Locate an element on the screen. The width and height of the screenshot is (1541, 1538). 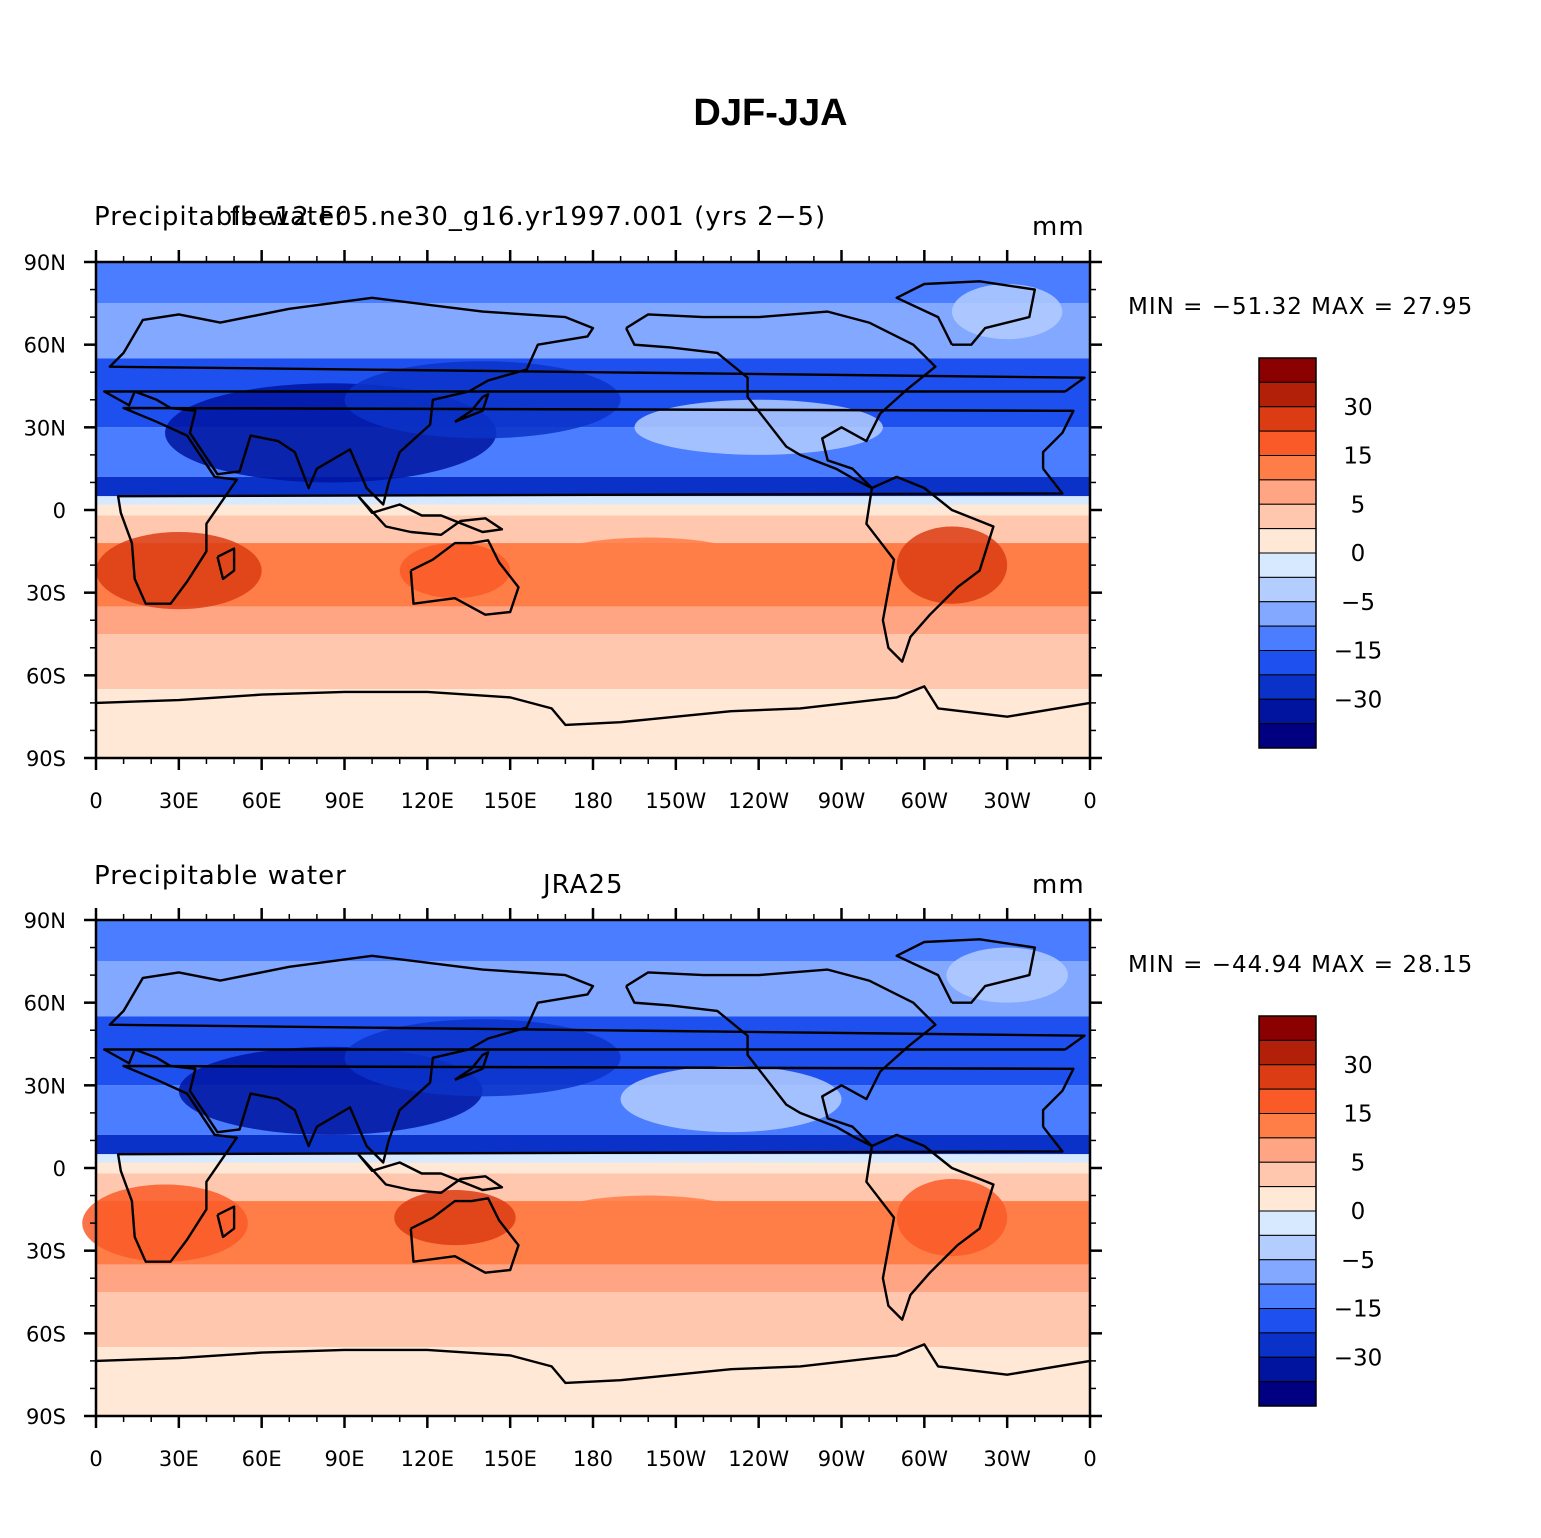
colorbar-label: 5 is located at coordinates (1358, 1163).